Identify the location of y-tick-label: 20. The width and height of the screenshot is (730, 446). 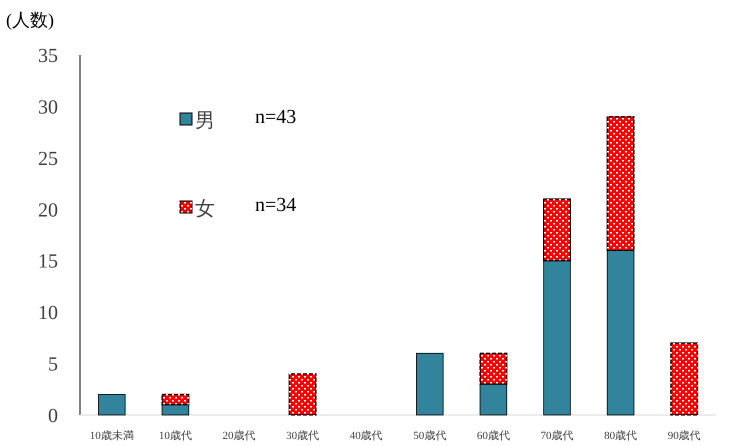
(48, 210).